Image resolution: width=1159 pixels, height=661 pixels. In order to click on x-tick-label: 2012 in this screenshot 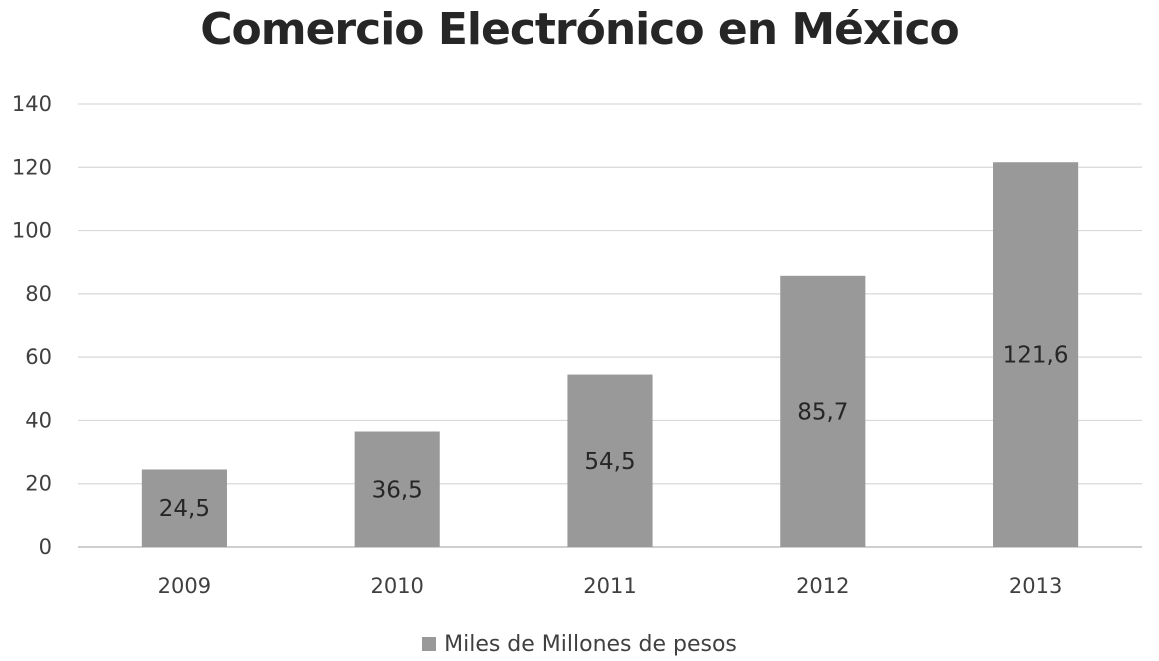, I will do `click(822, 586)`.